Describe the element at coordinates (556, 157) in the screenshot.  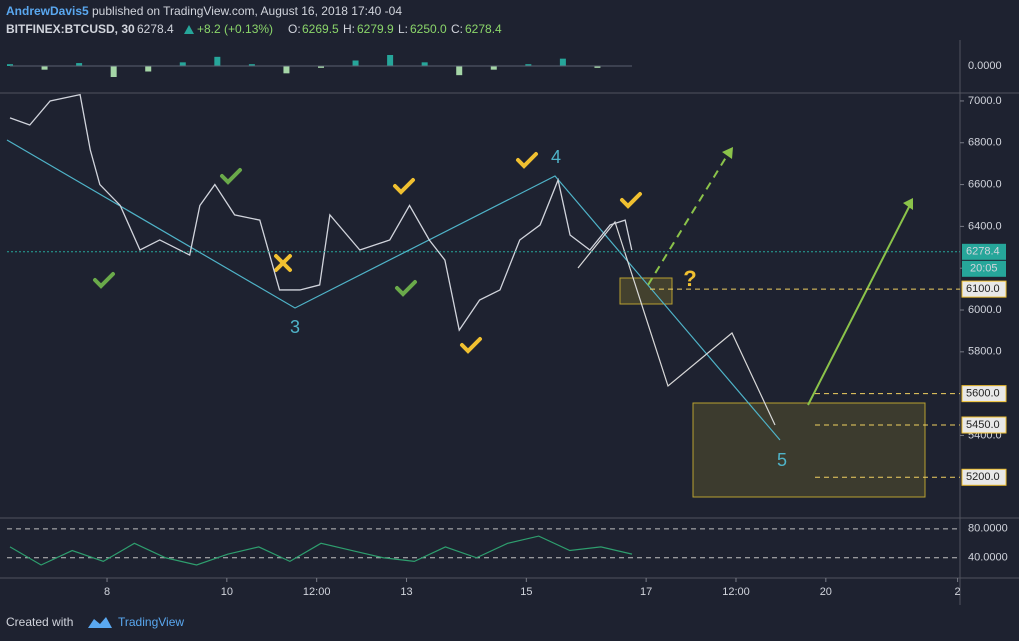
I see `annotation: 4` at that location.